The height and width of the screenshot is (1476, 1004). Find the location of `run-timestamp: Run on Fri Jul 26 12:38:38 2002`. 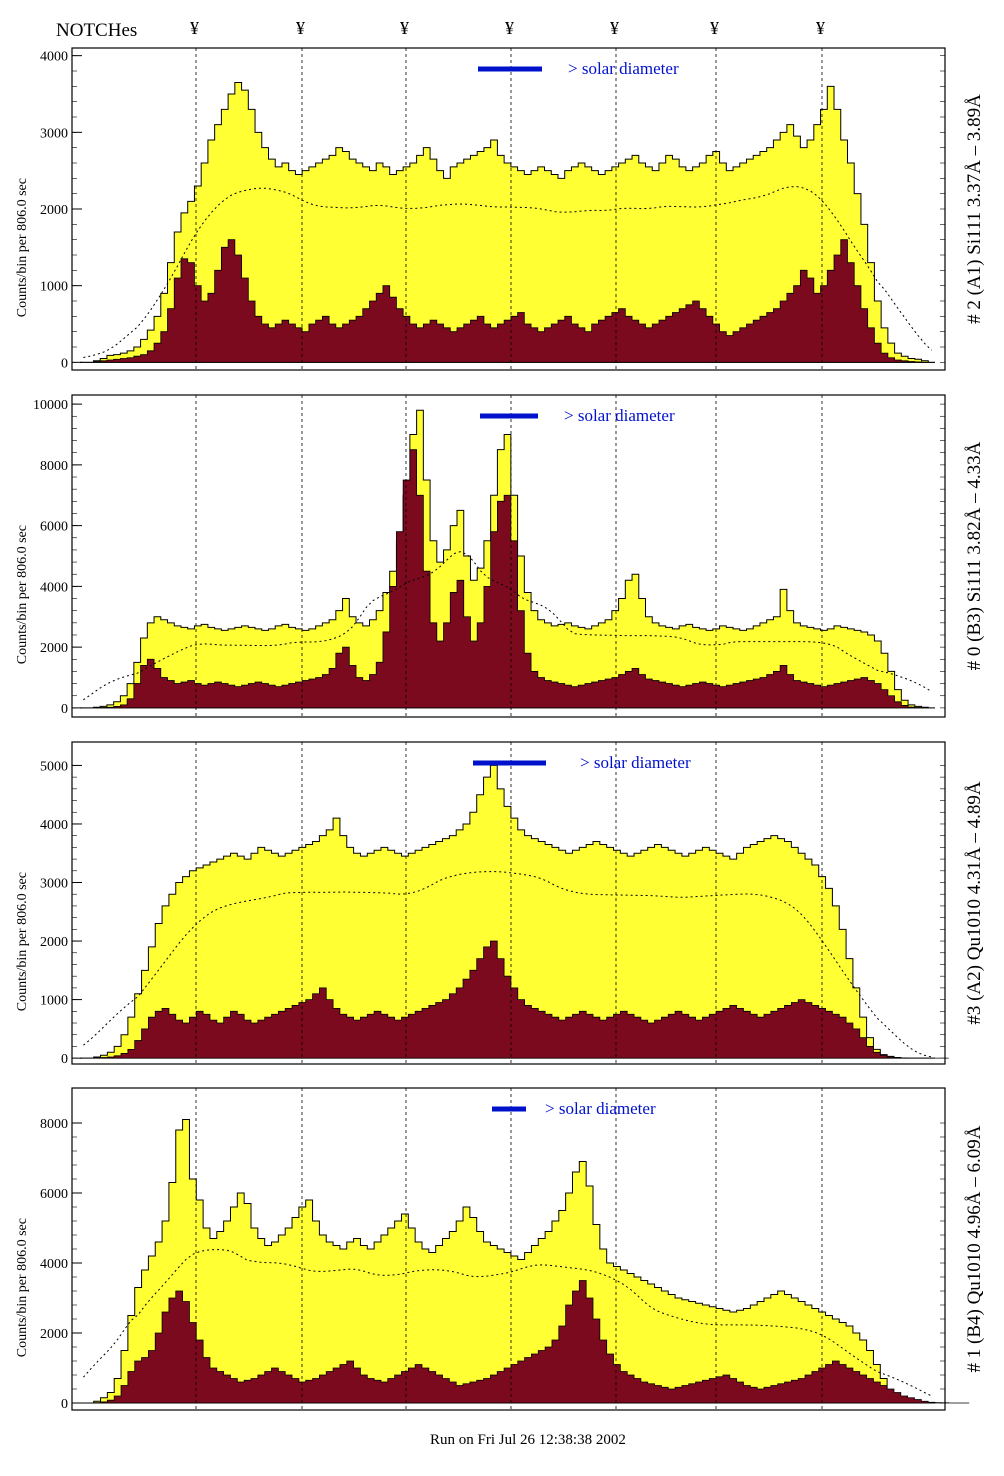

run-timestamp: Run on Fri Jul 26 12:38:38 2002 is located at coordinates (528, 1440).